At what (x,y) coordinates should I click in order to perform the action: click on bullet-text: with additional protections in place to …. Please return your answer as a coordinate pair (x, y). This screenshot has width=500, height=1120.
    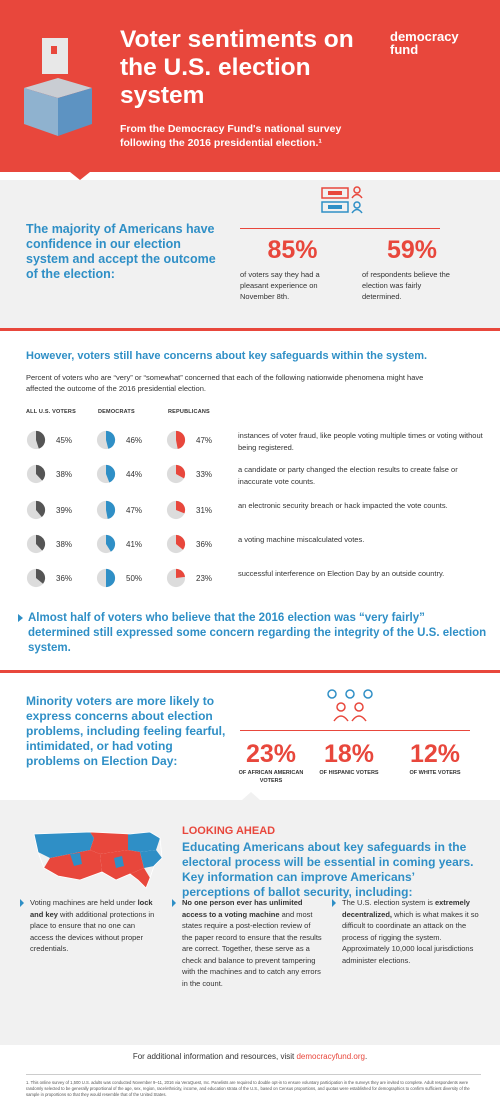
    Looking at the image, I should click on (92, 931).